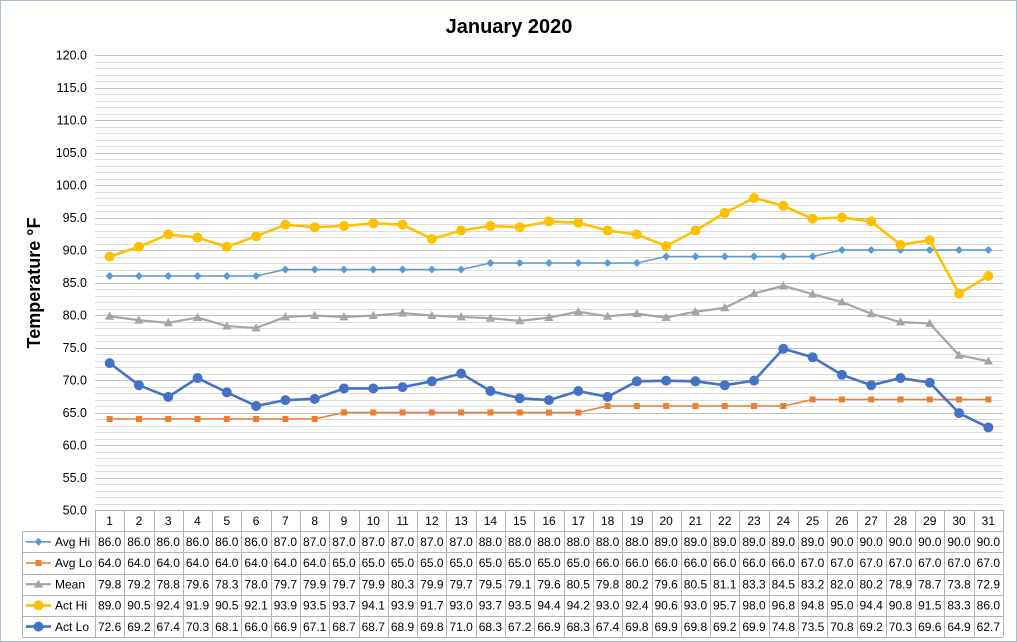  I want to click on series-avg-lo, so click(549, 409).